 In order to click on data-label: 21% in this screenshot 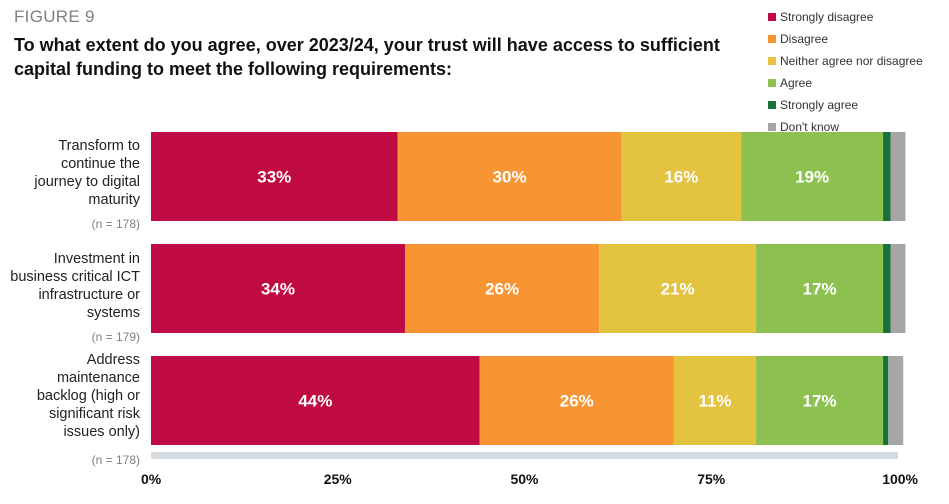, I will do `click(678, 289)`.